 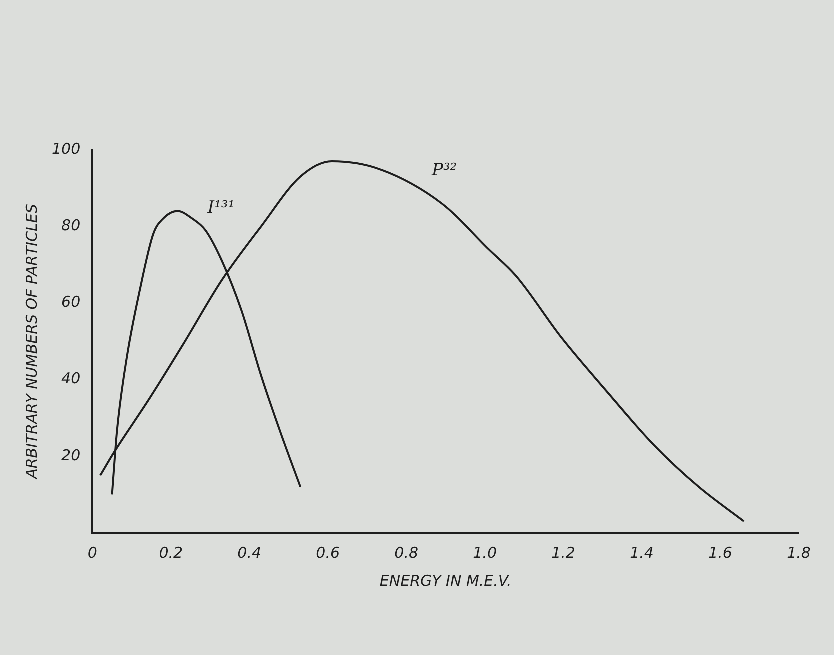 What do you see at coordinates (71, 225) in the screenshot?
I see `y-tick-label: 80` at bounding box center [71, 225].